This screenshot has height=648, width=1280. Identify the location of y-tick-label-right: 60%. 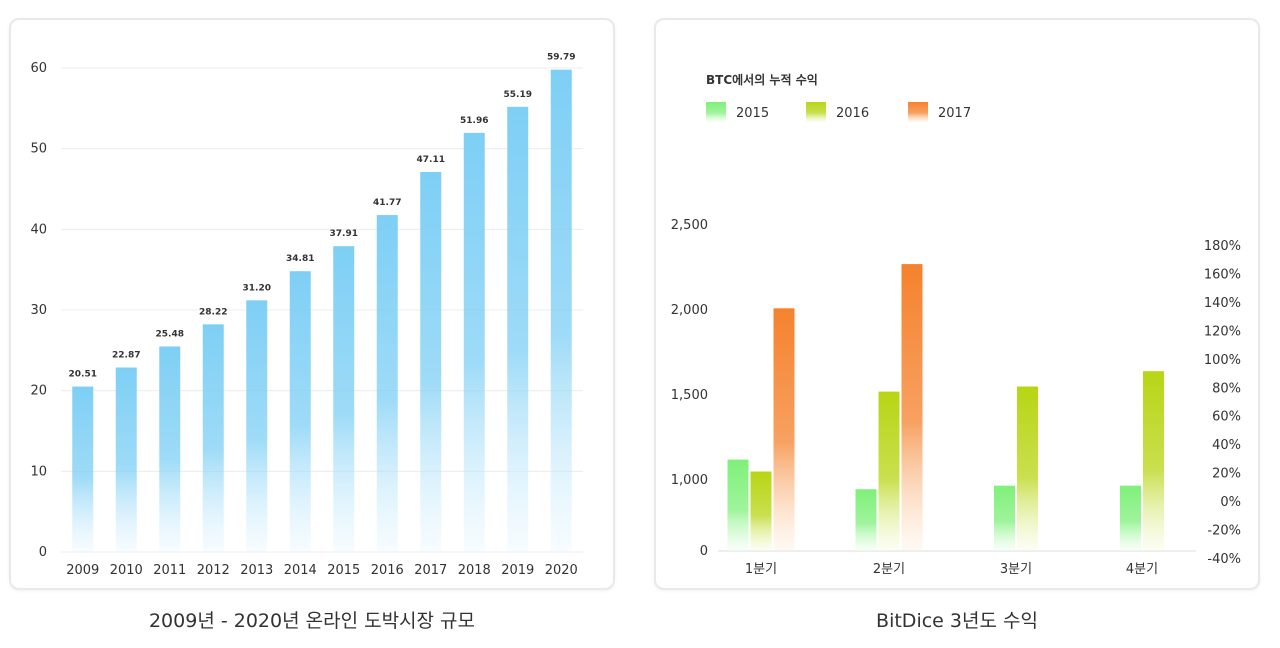
(1226, 417).